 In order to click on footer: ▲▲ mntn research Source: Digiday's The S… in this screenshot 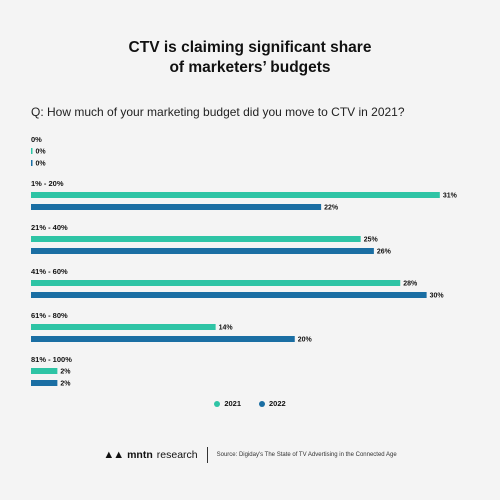, I will do `click(250, 455)`.